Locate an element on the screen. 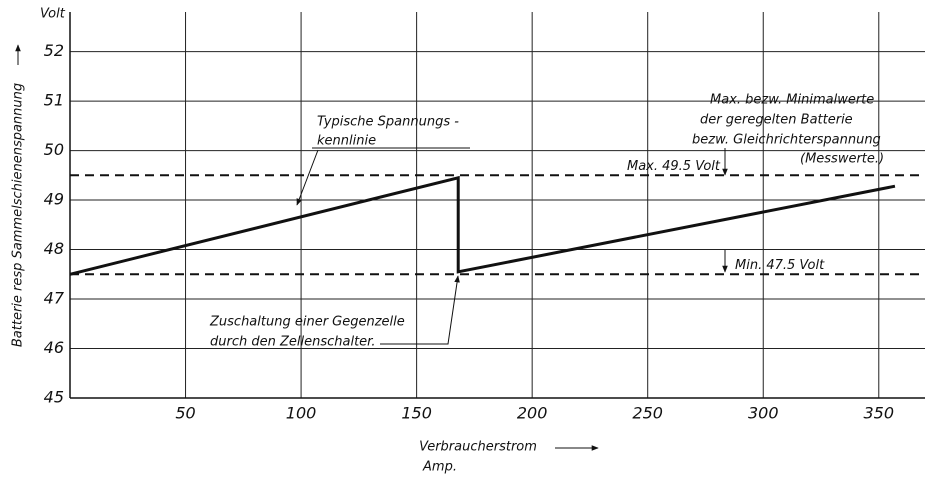 The image size is (930, 477). x-axis-label: Verbraucherstrom is located at coordinates (478, 447).